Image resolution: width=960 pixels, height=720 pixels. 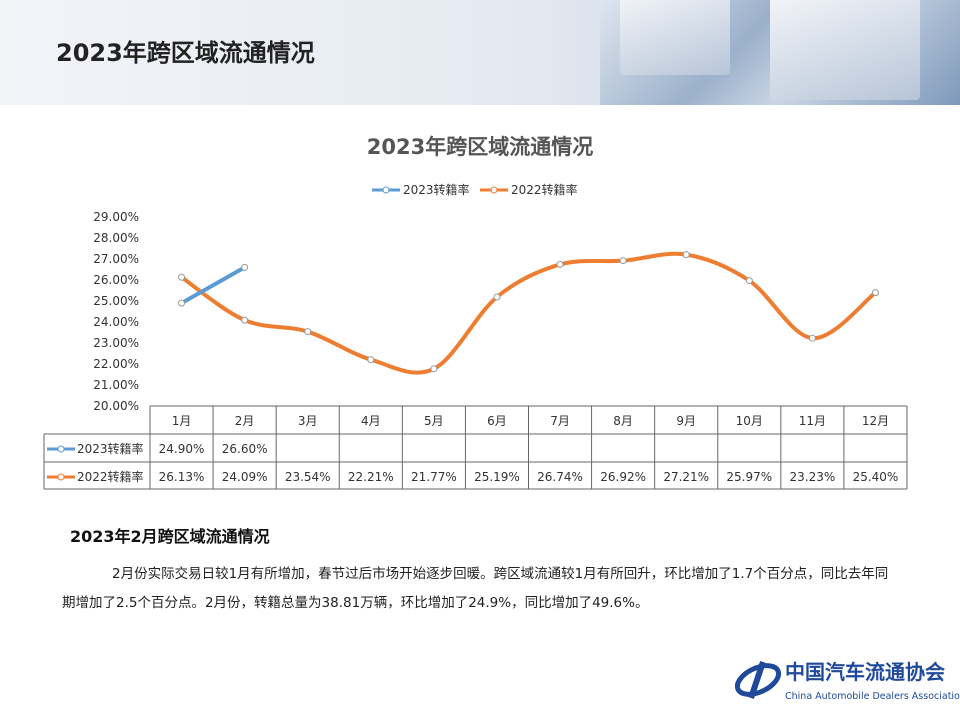 I want to click on category-label: 12月, so click(x=875, y=421).